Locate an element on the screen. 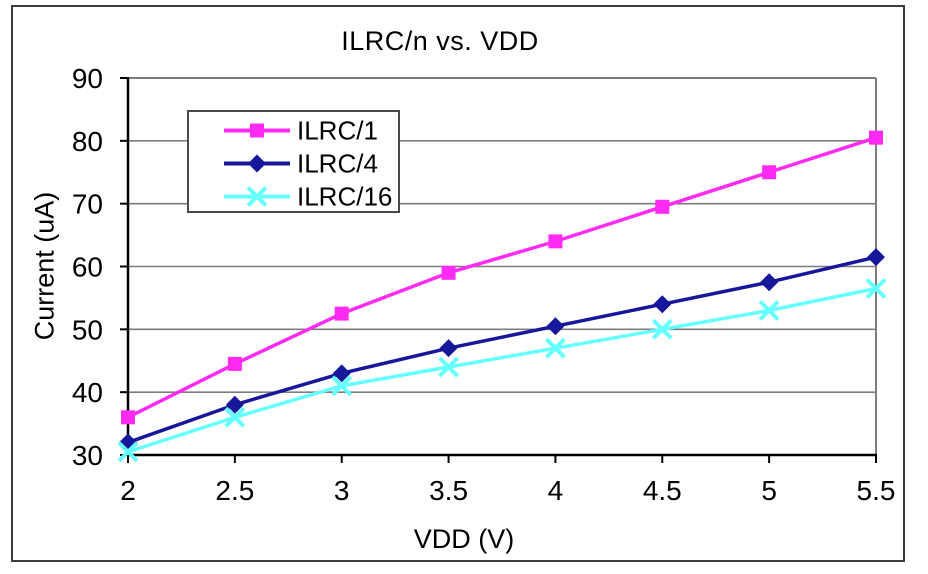  x-tick-label: 5.5 is located at coordinates (876, 490).